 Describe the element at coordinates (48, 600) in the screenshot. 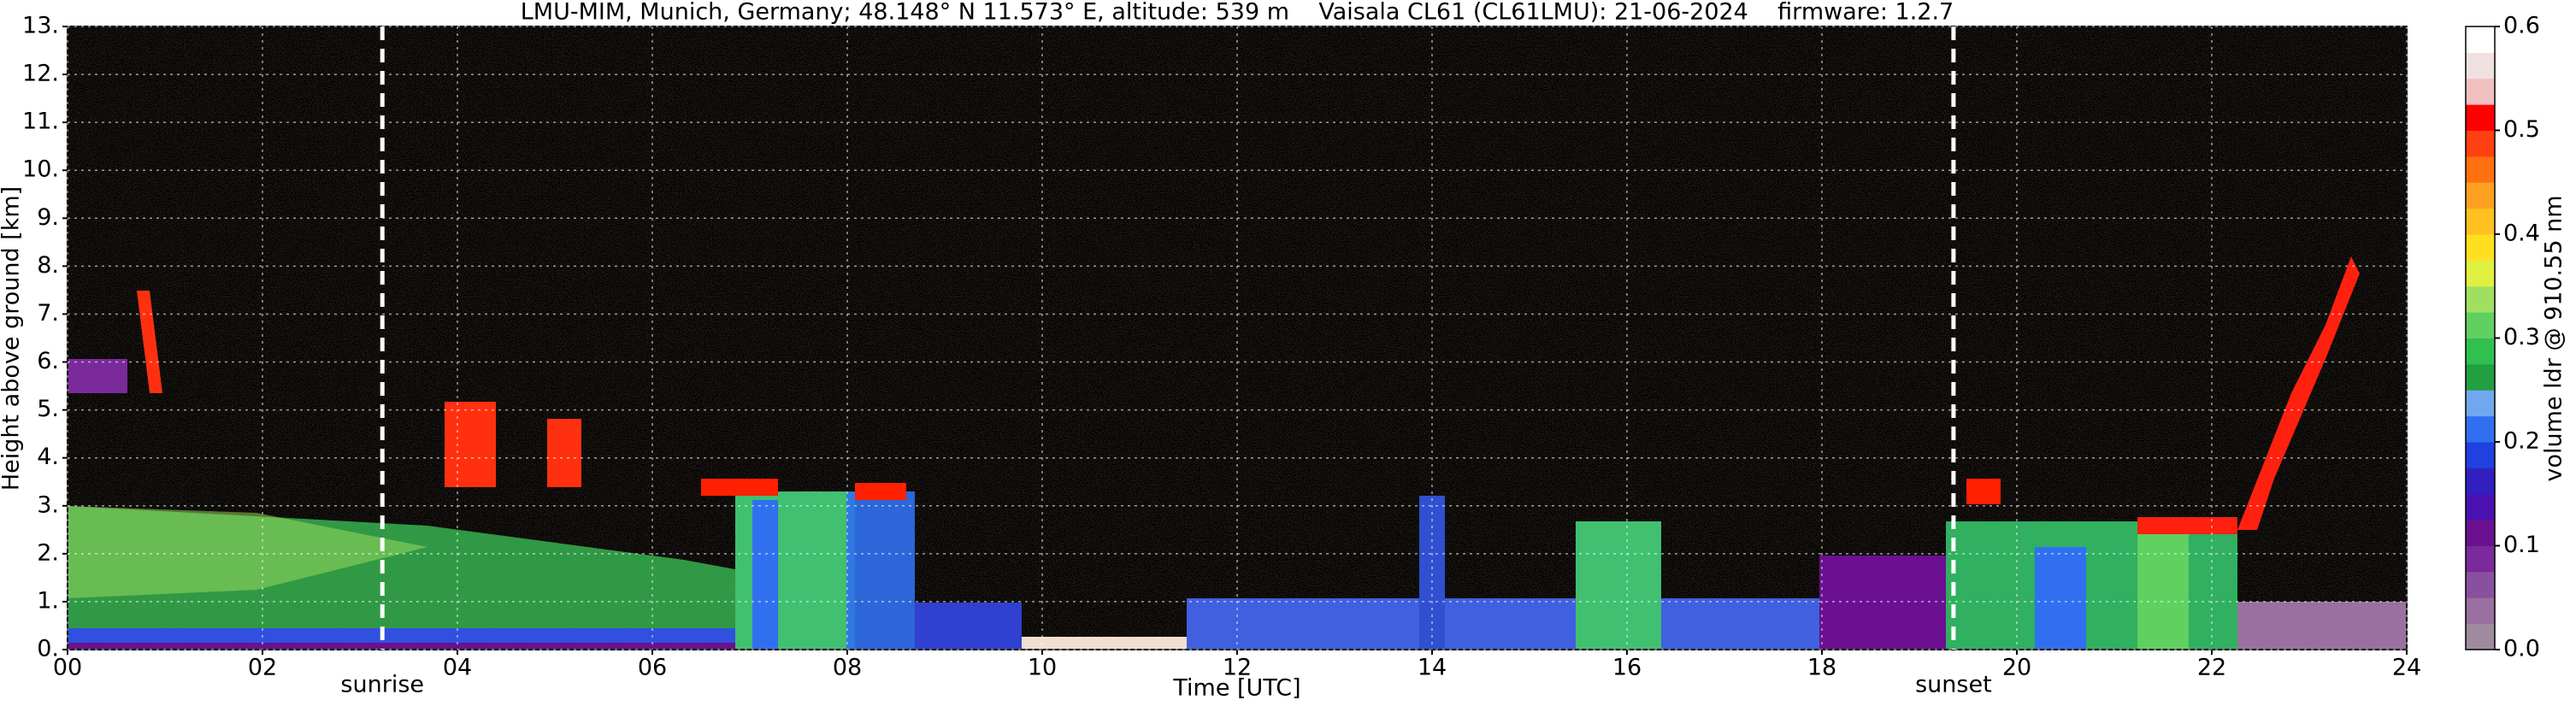

I see `y-tick-label: 1.` at that location.